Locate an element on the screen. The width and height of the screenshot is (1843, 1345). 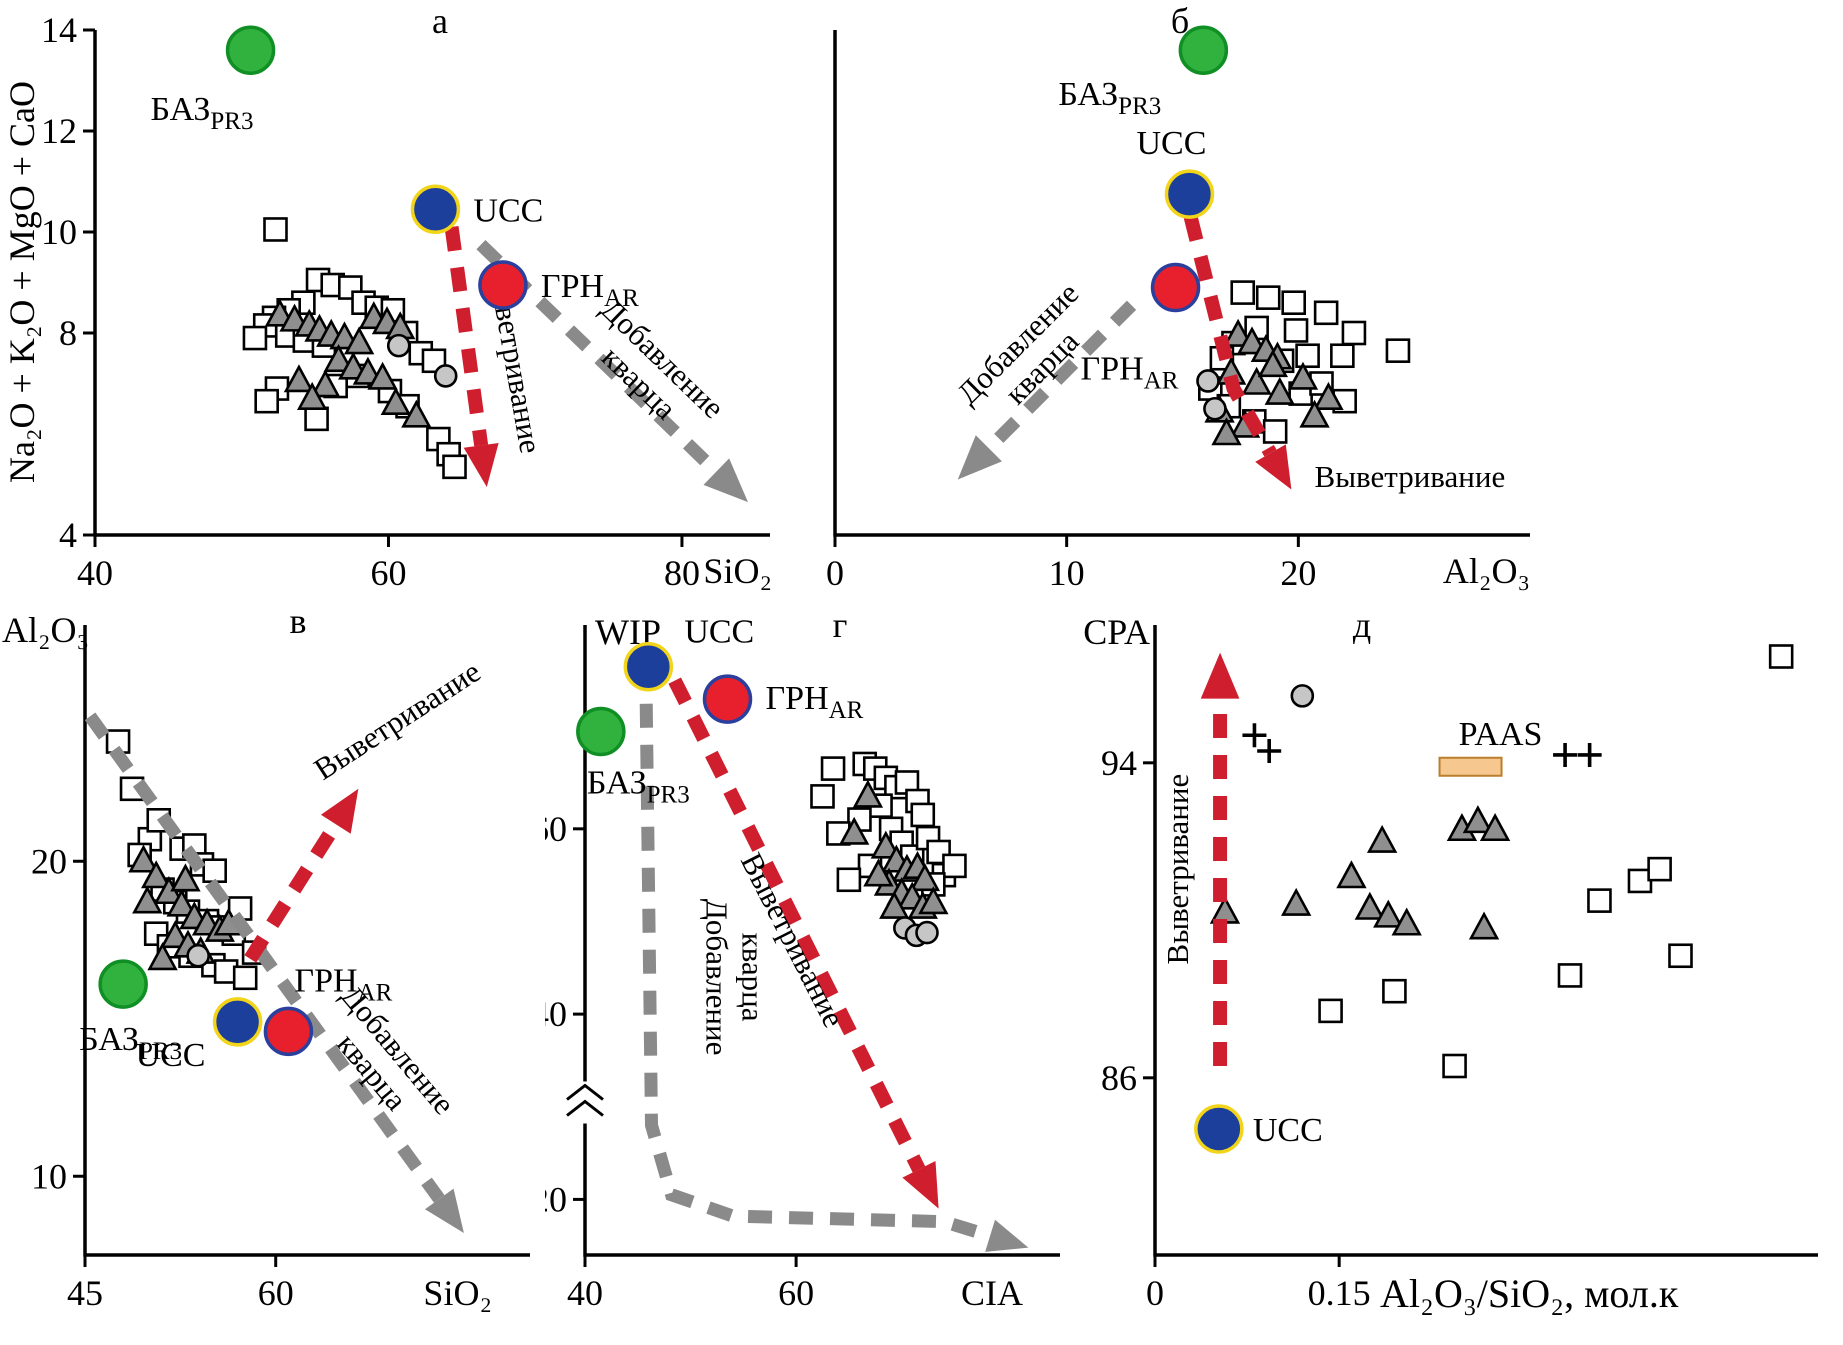
y-tick-label: 4 is located at coordinates (68, 535).